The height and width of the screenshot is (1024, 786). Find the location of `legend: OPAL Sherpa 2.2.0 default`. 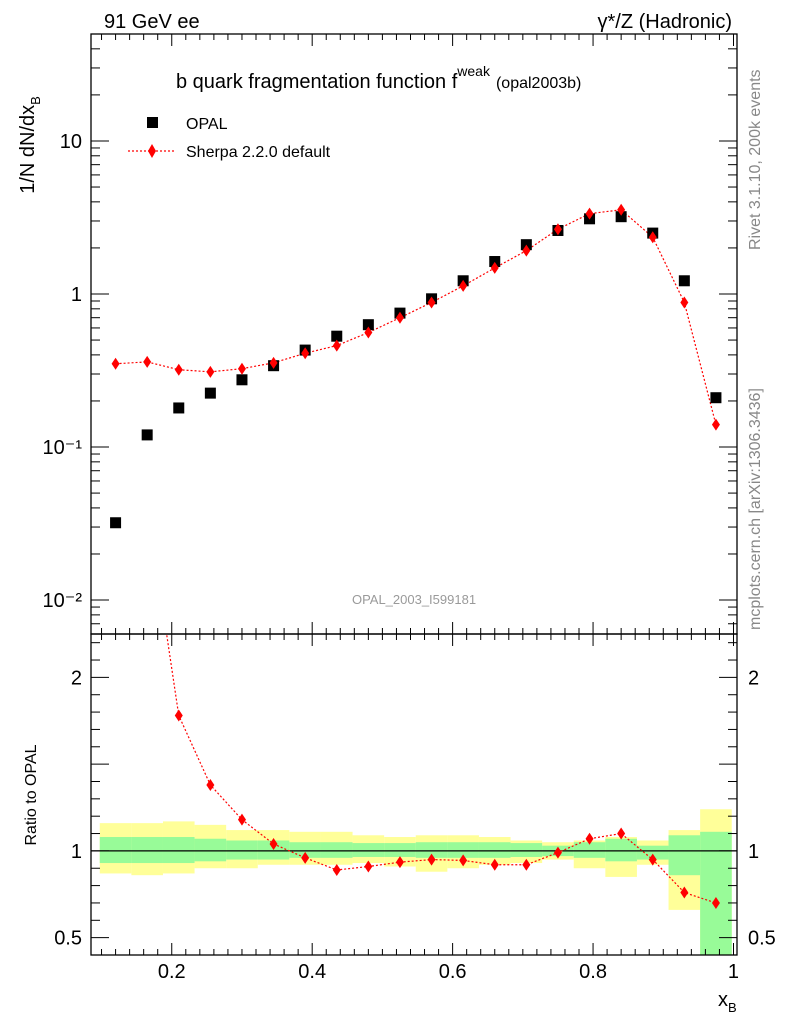

legend: OPAL Sherpa 2.2.0 default is located at coordinates (229, 138).